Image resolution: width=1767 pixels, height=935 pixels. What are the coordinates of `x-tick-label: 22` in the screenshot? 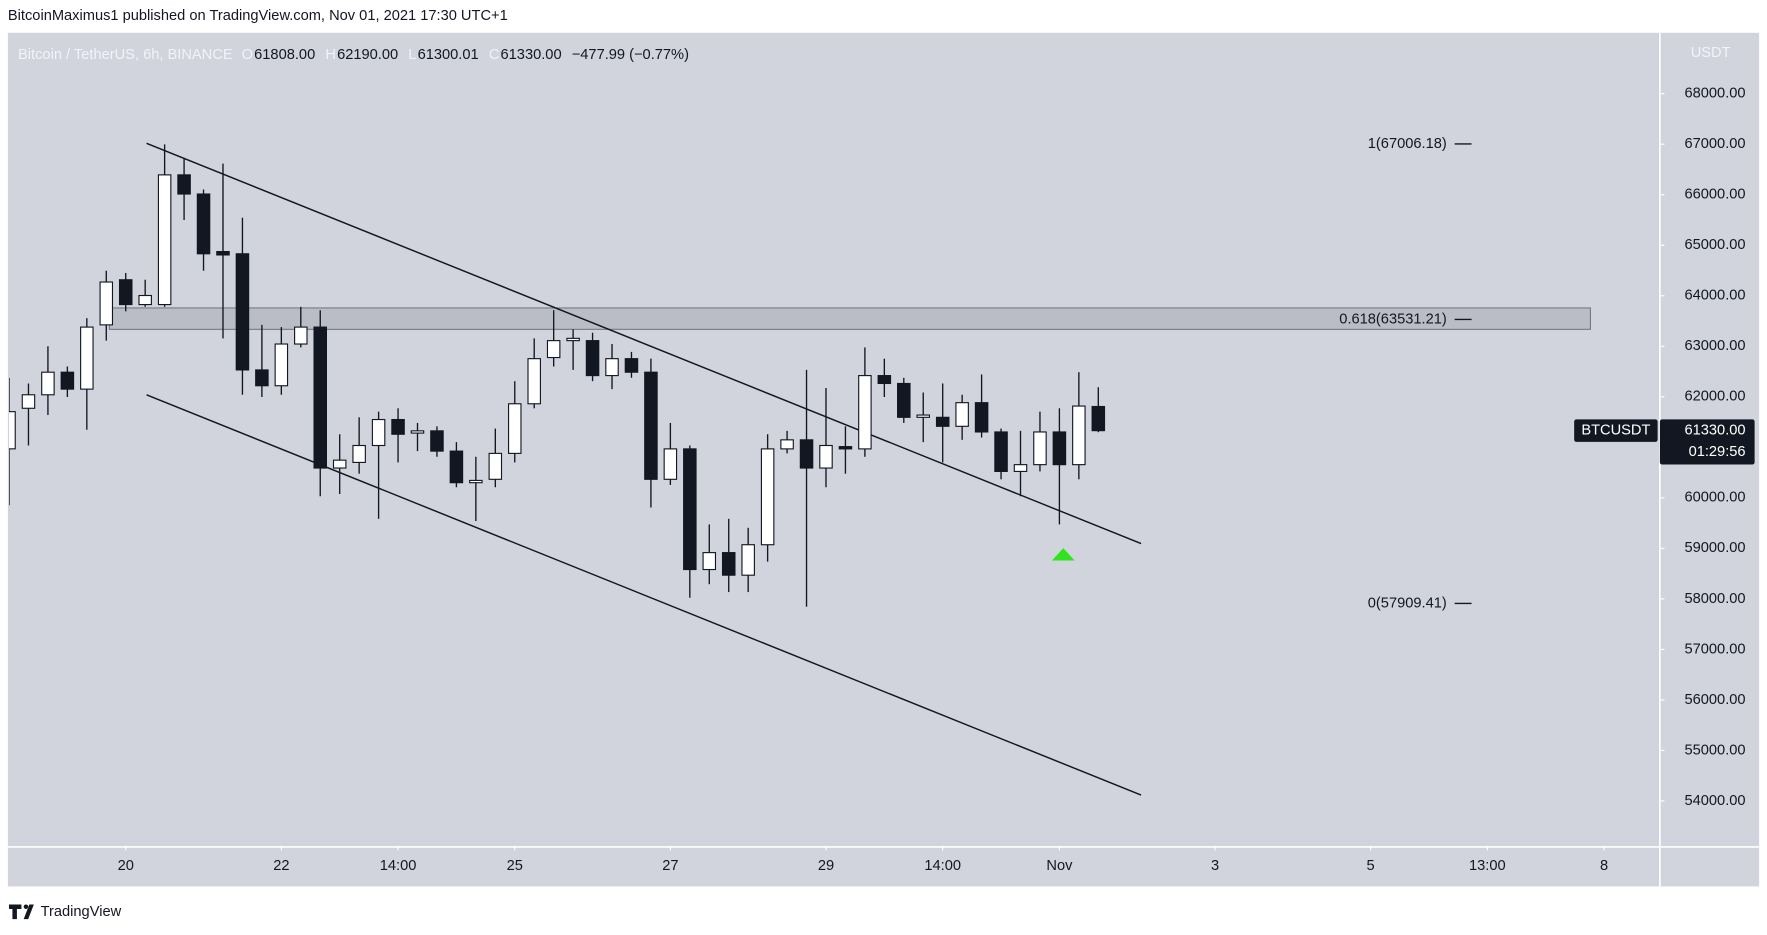 It's located at (281, 866).